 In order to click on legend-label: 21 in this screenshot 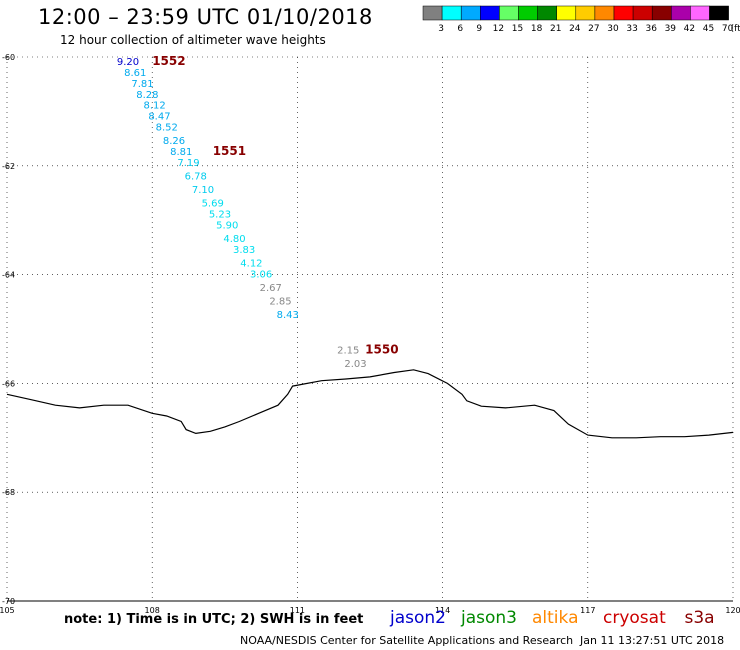, I will do `click(555, 29)`.